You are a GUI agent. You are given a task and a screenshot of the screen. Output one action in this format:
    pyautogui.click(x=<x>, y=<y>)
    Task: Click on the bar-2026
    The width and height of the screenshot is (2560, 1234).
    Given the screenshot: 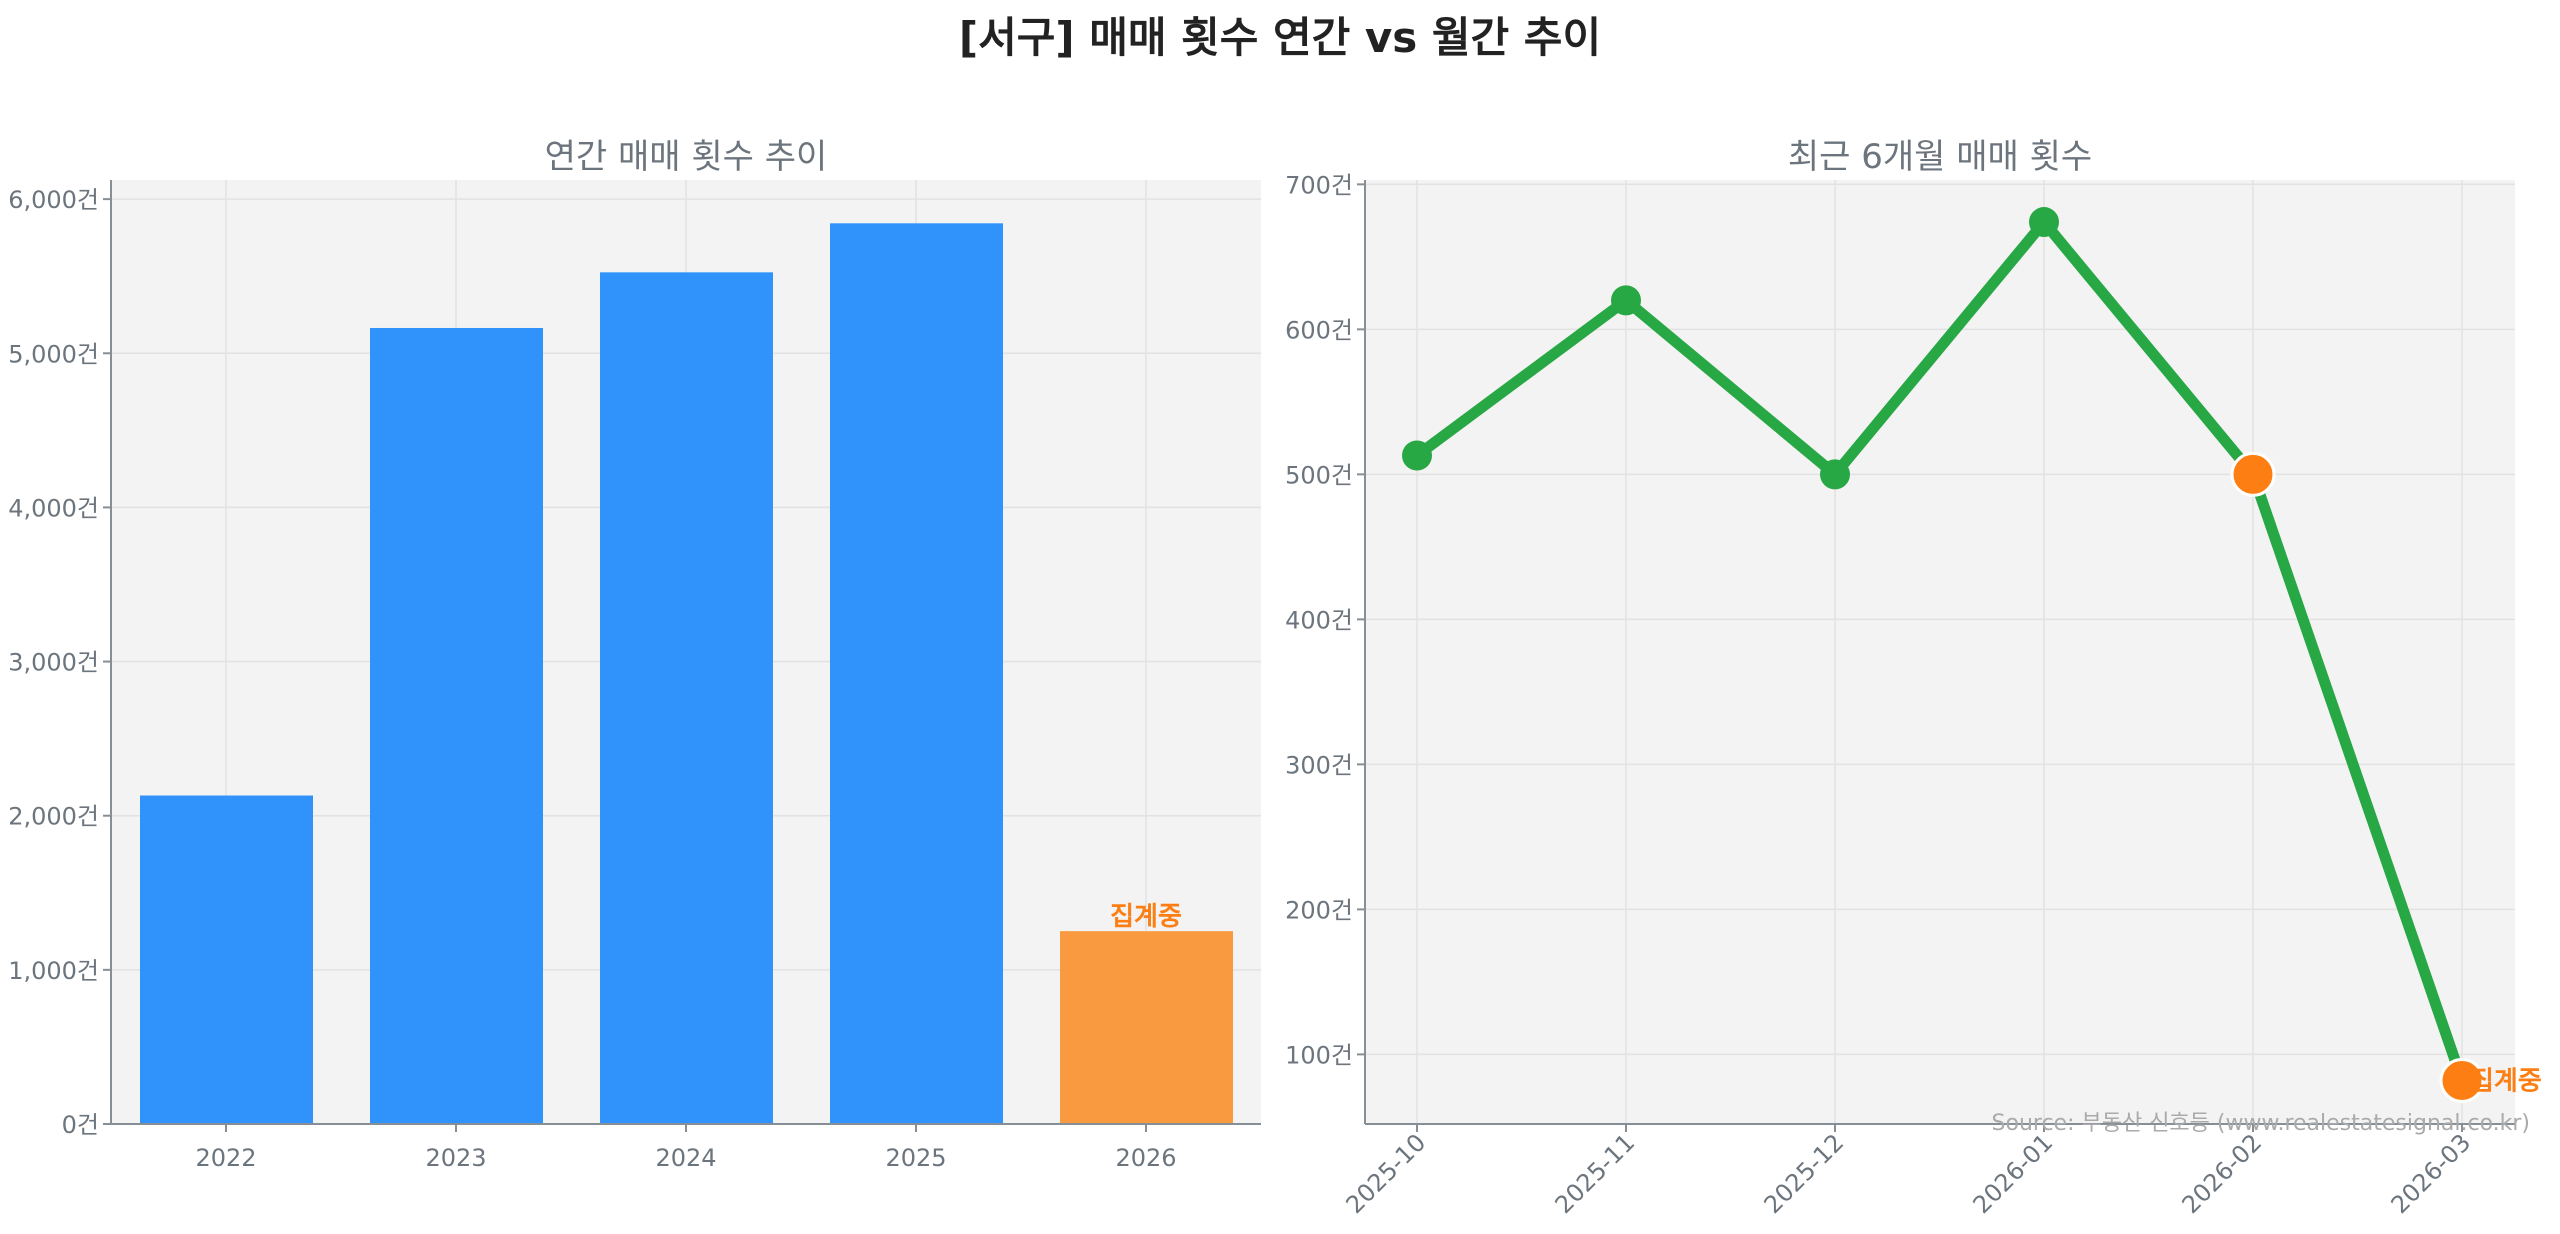 What is the action you would take?
    pyautogui.click(x=1146, y=1027)
    